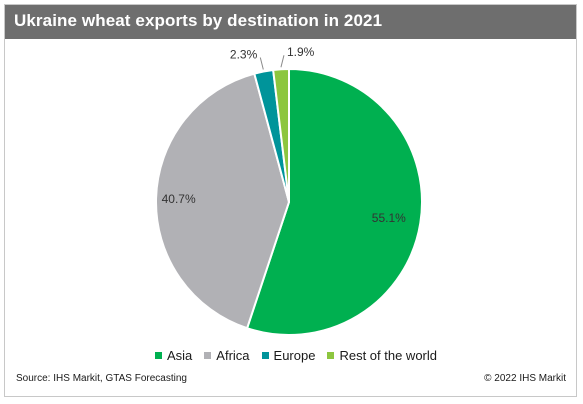 The height and width of the screenshot is (404, 583). What do you see at coordinates (281, 135) in the screenshot?
I see `pie-slice-rest-of-the-world` at bounding box center [281, 135].